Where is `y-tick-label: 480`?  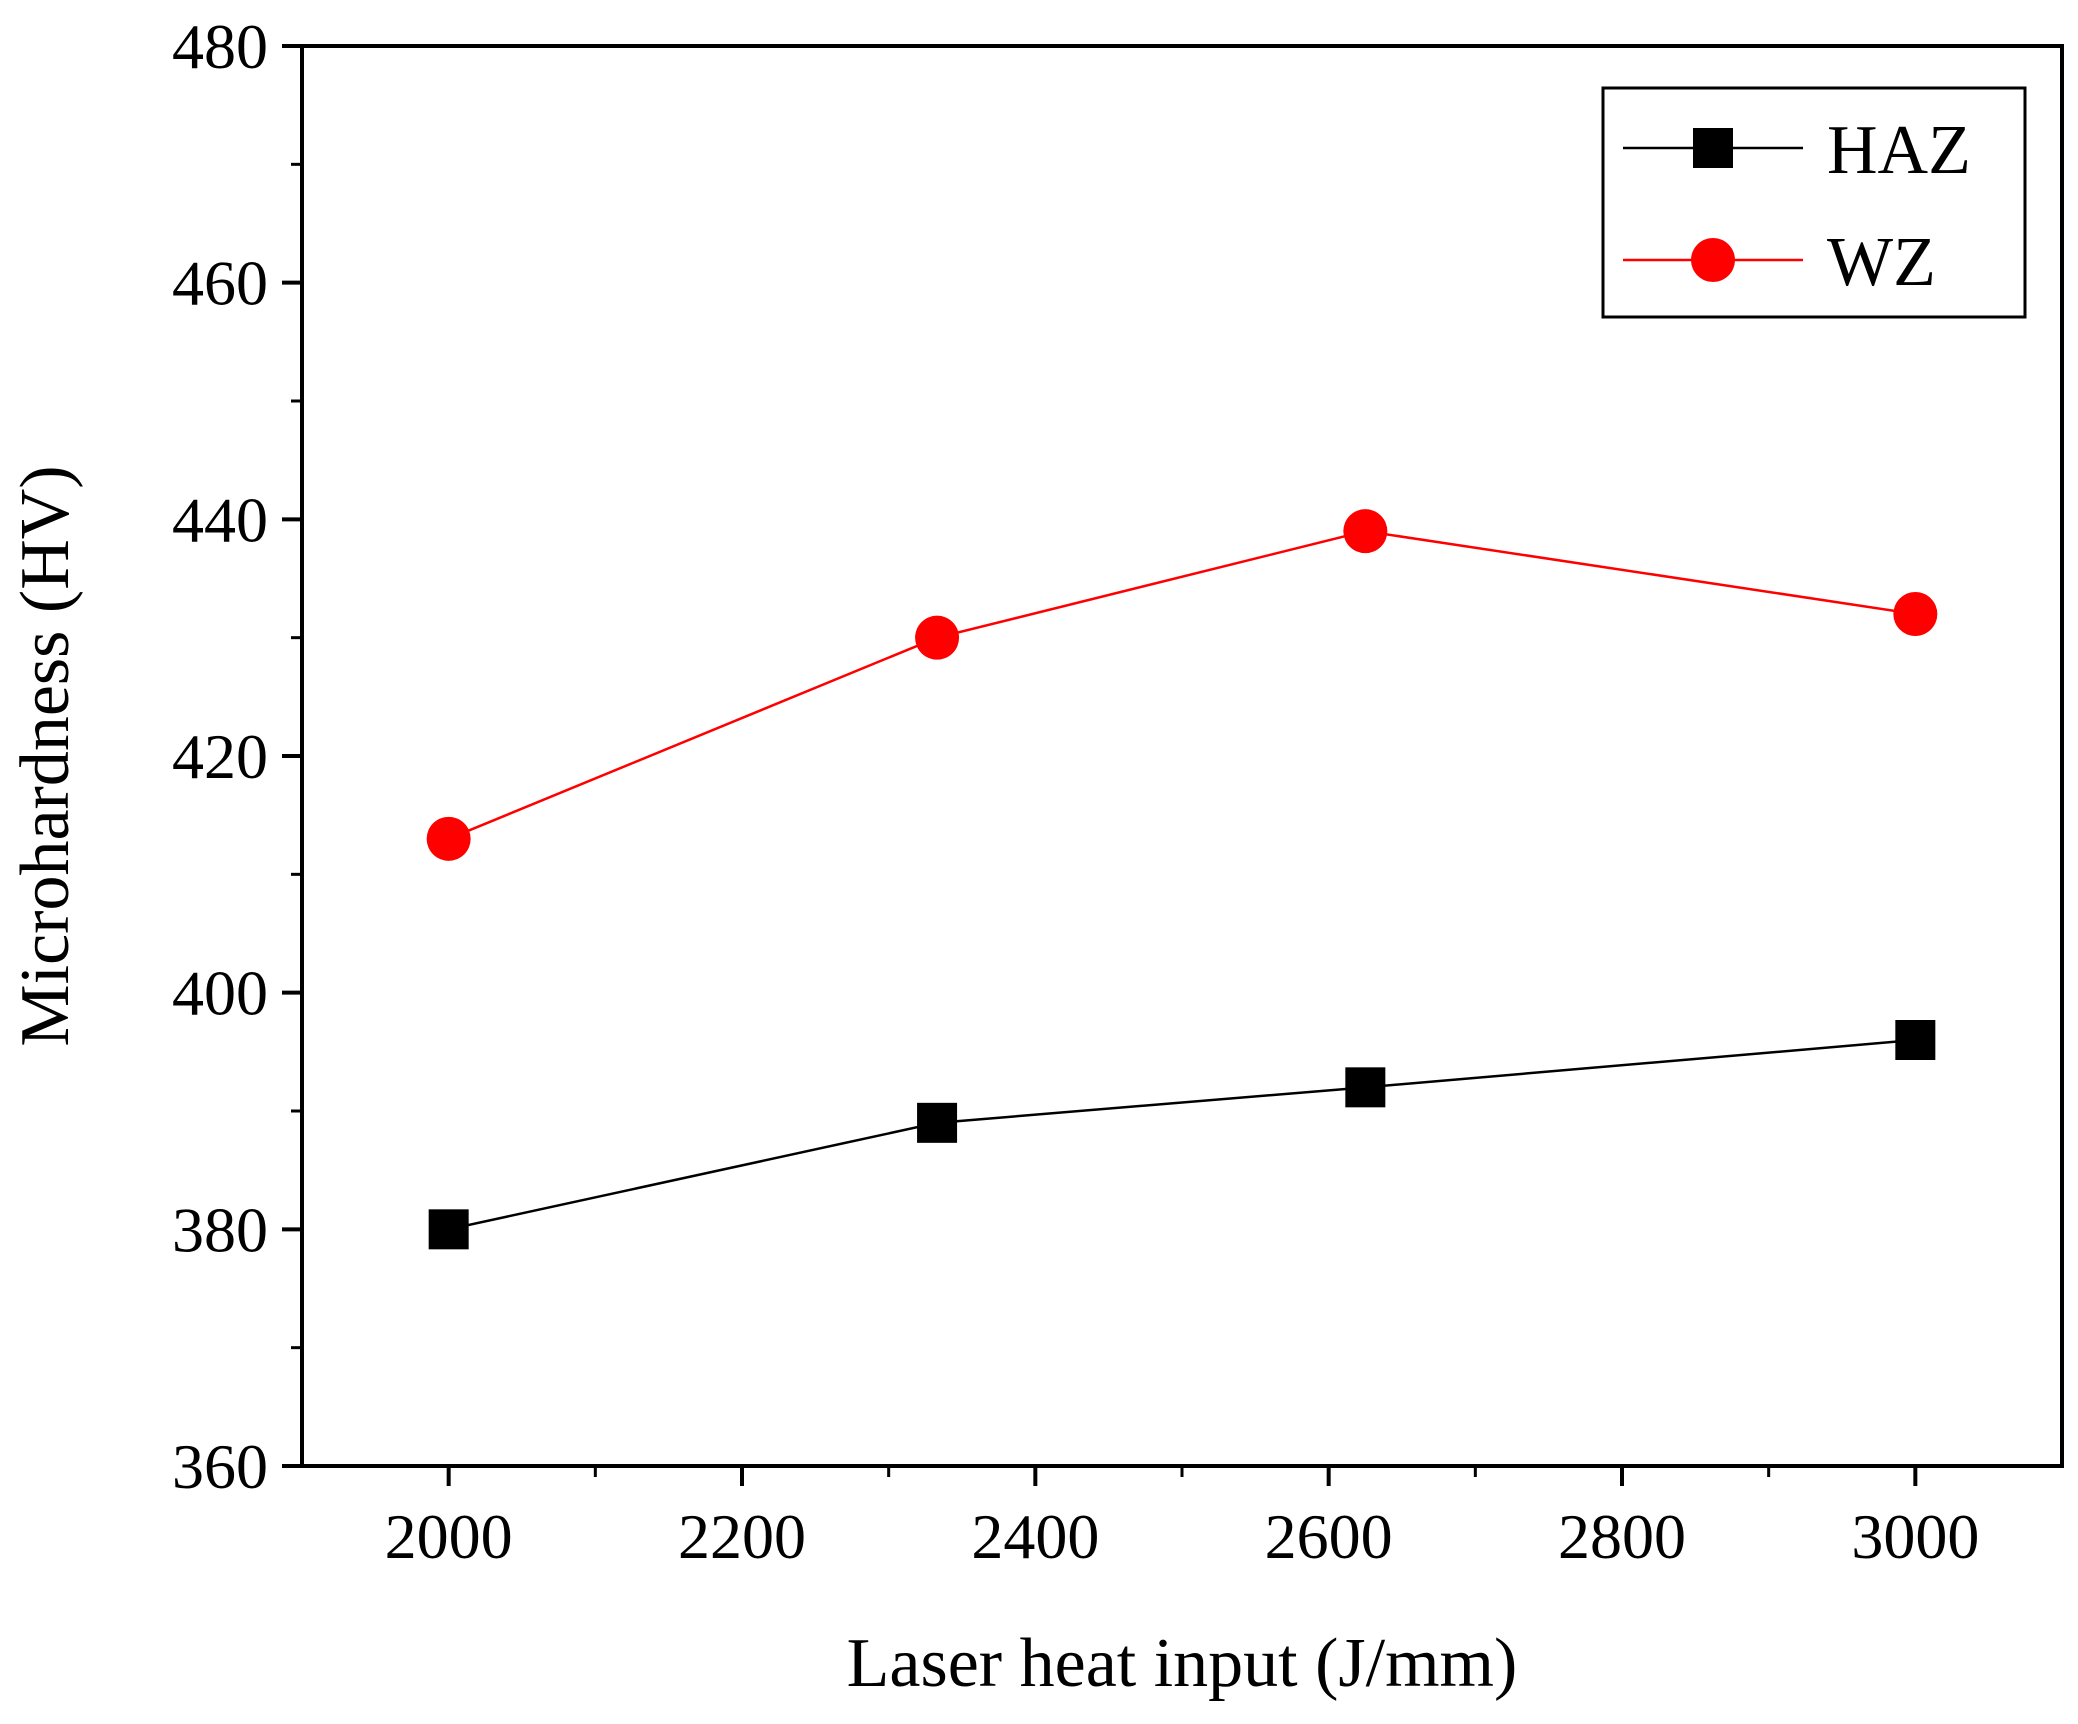 y-tick-label: 480 is located at coordinates (220, 46).